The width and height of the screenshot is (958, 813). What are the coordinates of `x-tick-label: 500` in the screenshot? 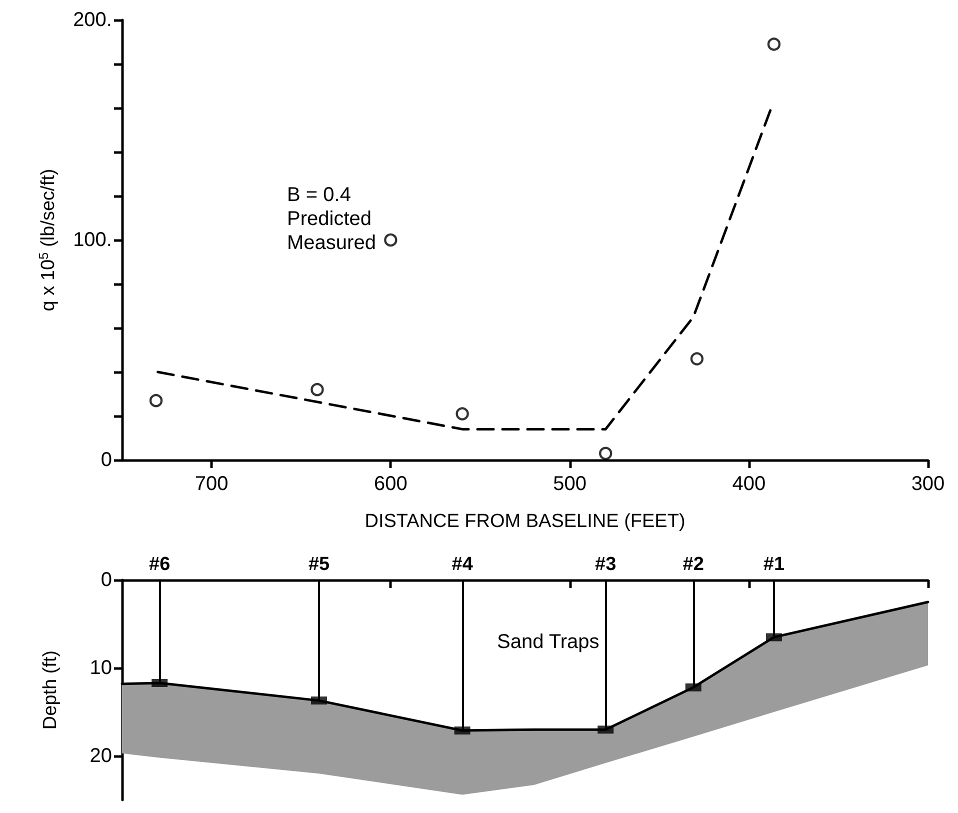 It's located at (569, 484).